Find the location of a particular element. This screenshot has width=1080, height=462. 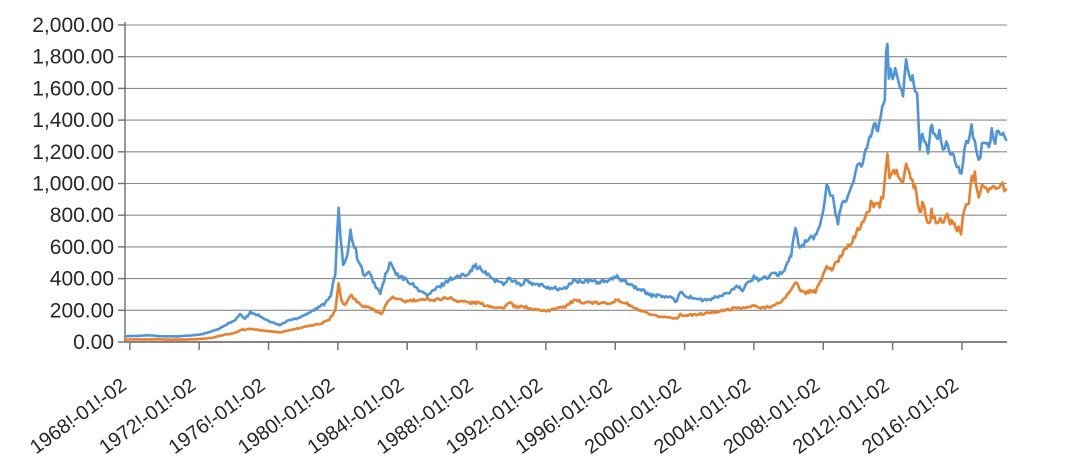

y-axis-label: 1,600.00 is located at coordinates (73, 88).